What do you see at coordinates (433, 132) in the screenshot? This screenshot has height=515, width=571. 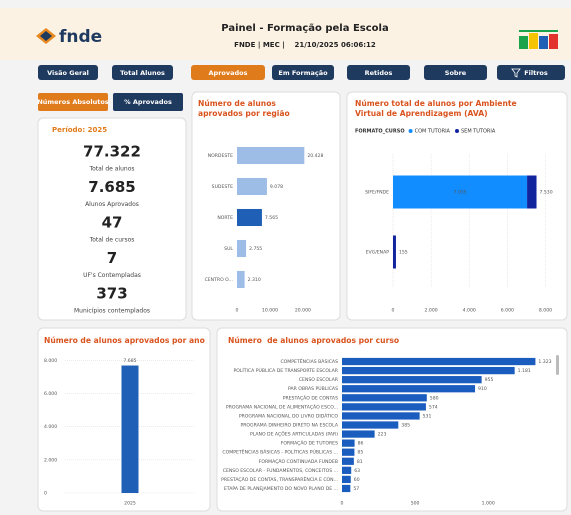 I see `legend-label: COM TUTORIA` at bounding box center [433, 132].